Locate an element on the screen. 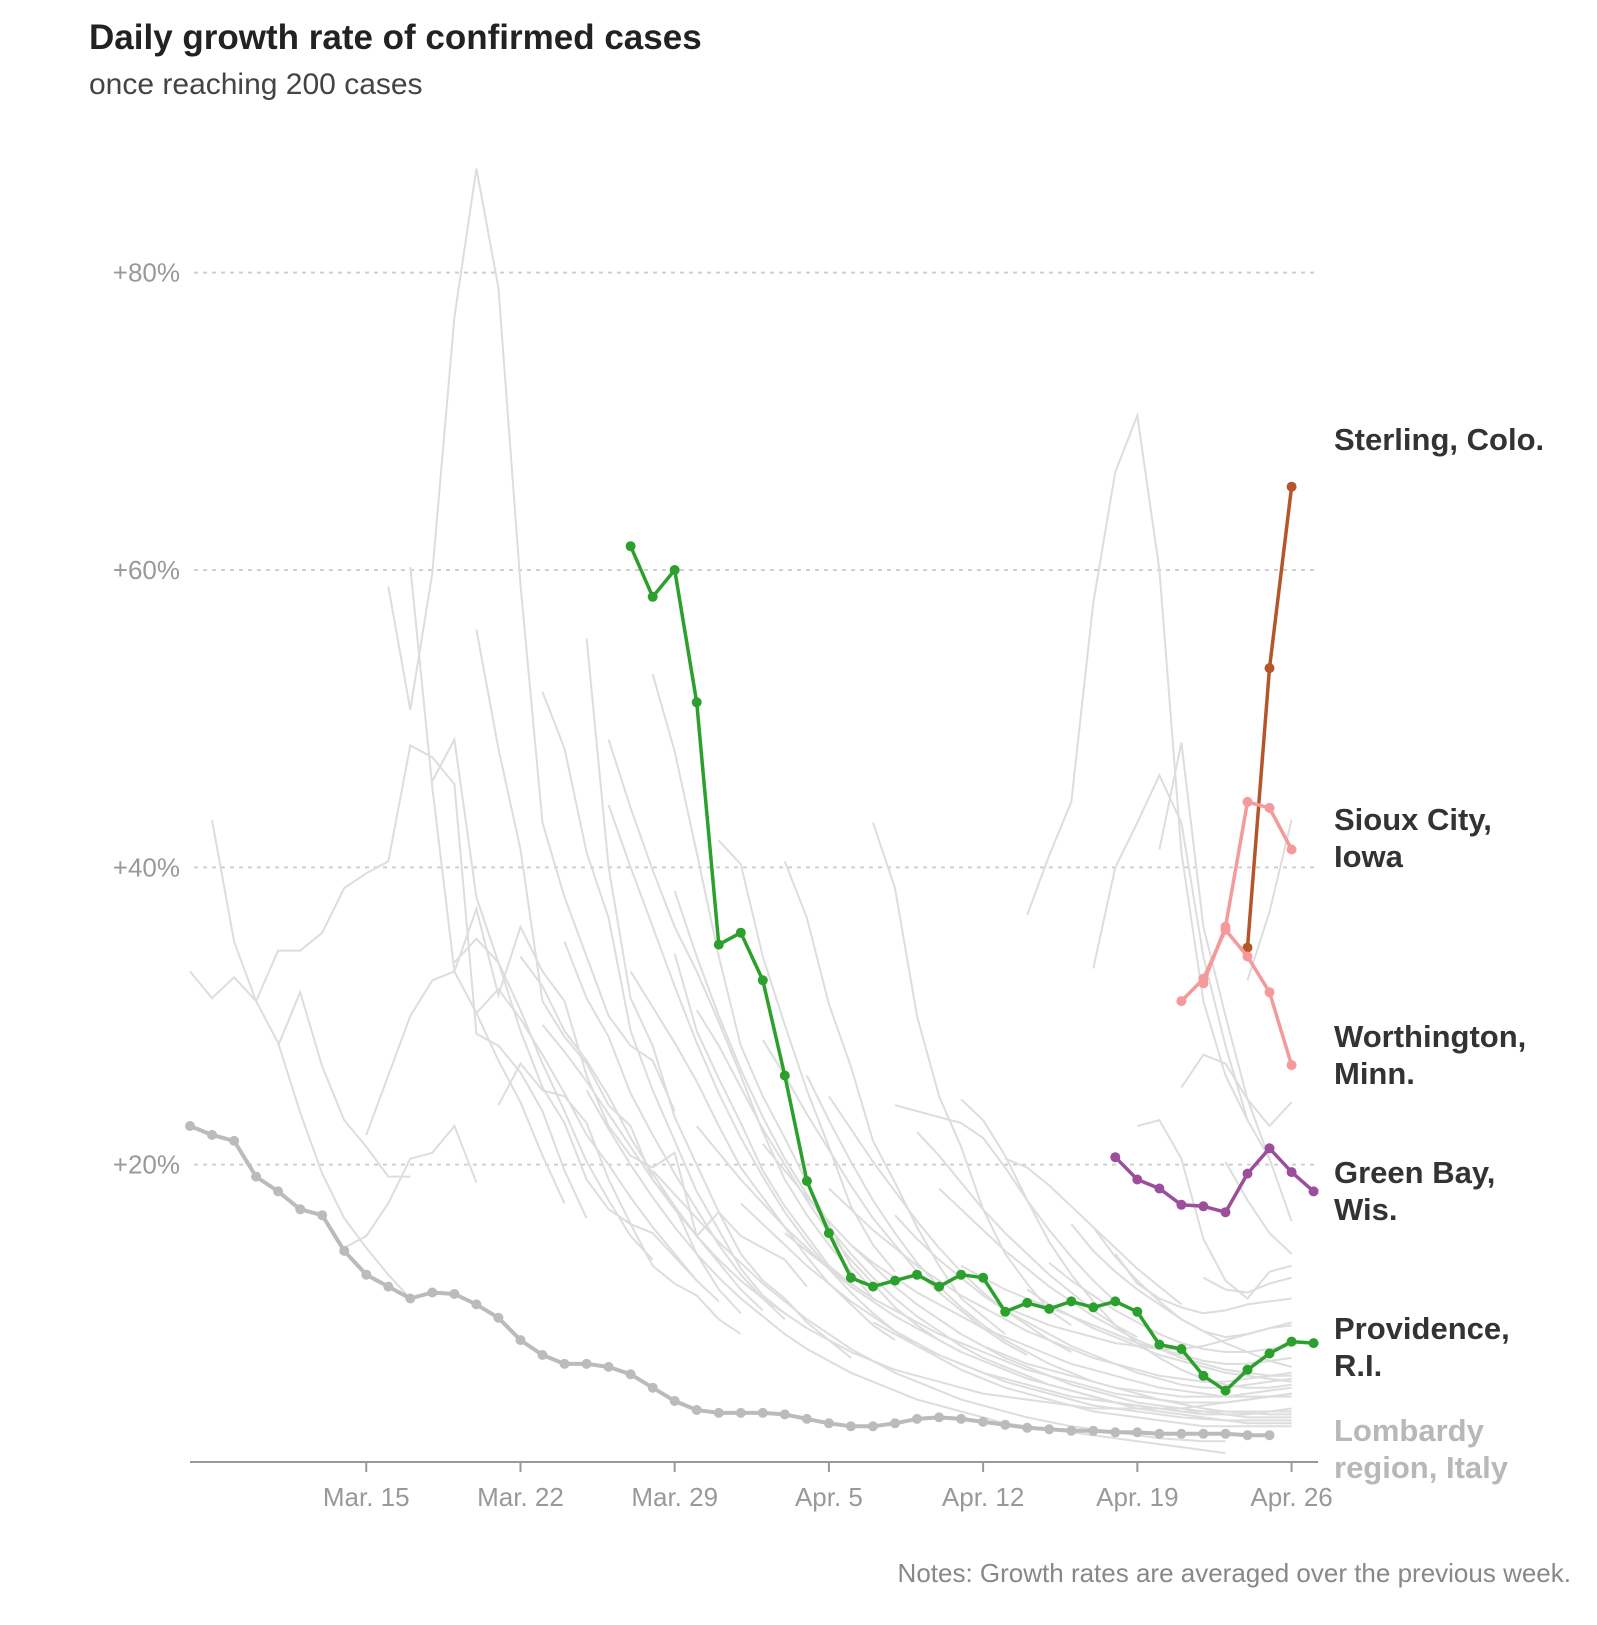 This screenshot has width=1597, height=1625. sioux_city-label: Sioux City, Iowa is located at coordinates (1413, 838).